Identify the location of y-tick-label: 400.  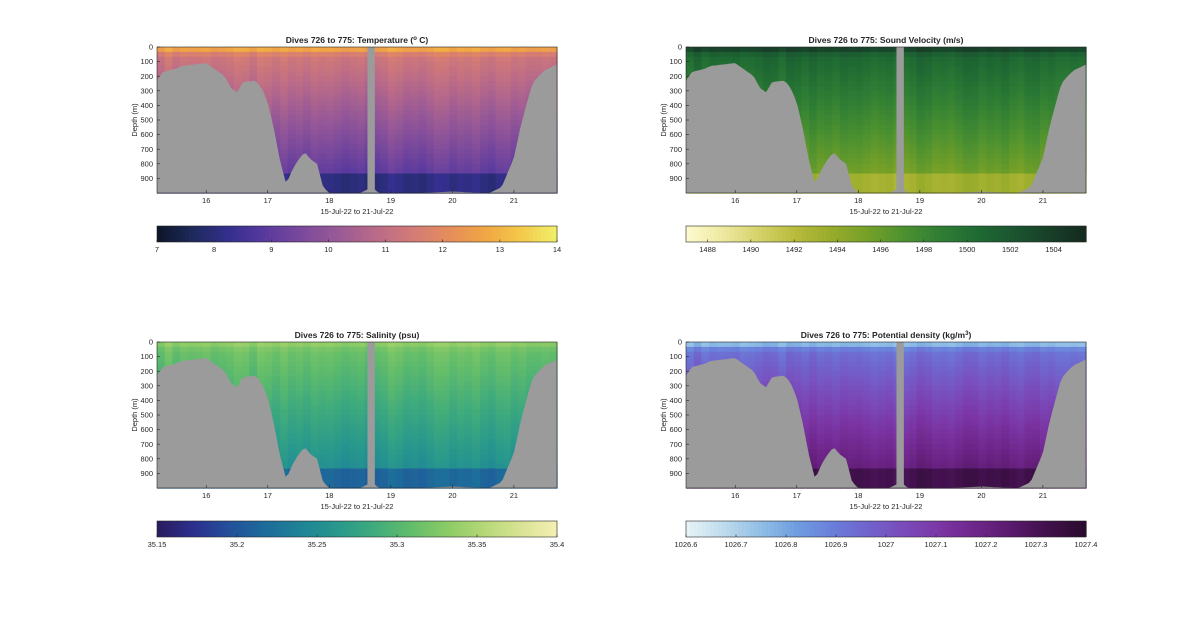
(146, 105).